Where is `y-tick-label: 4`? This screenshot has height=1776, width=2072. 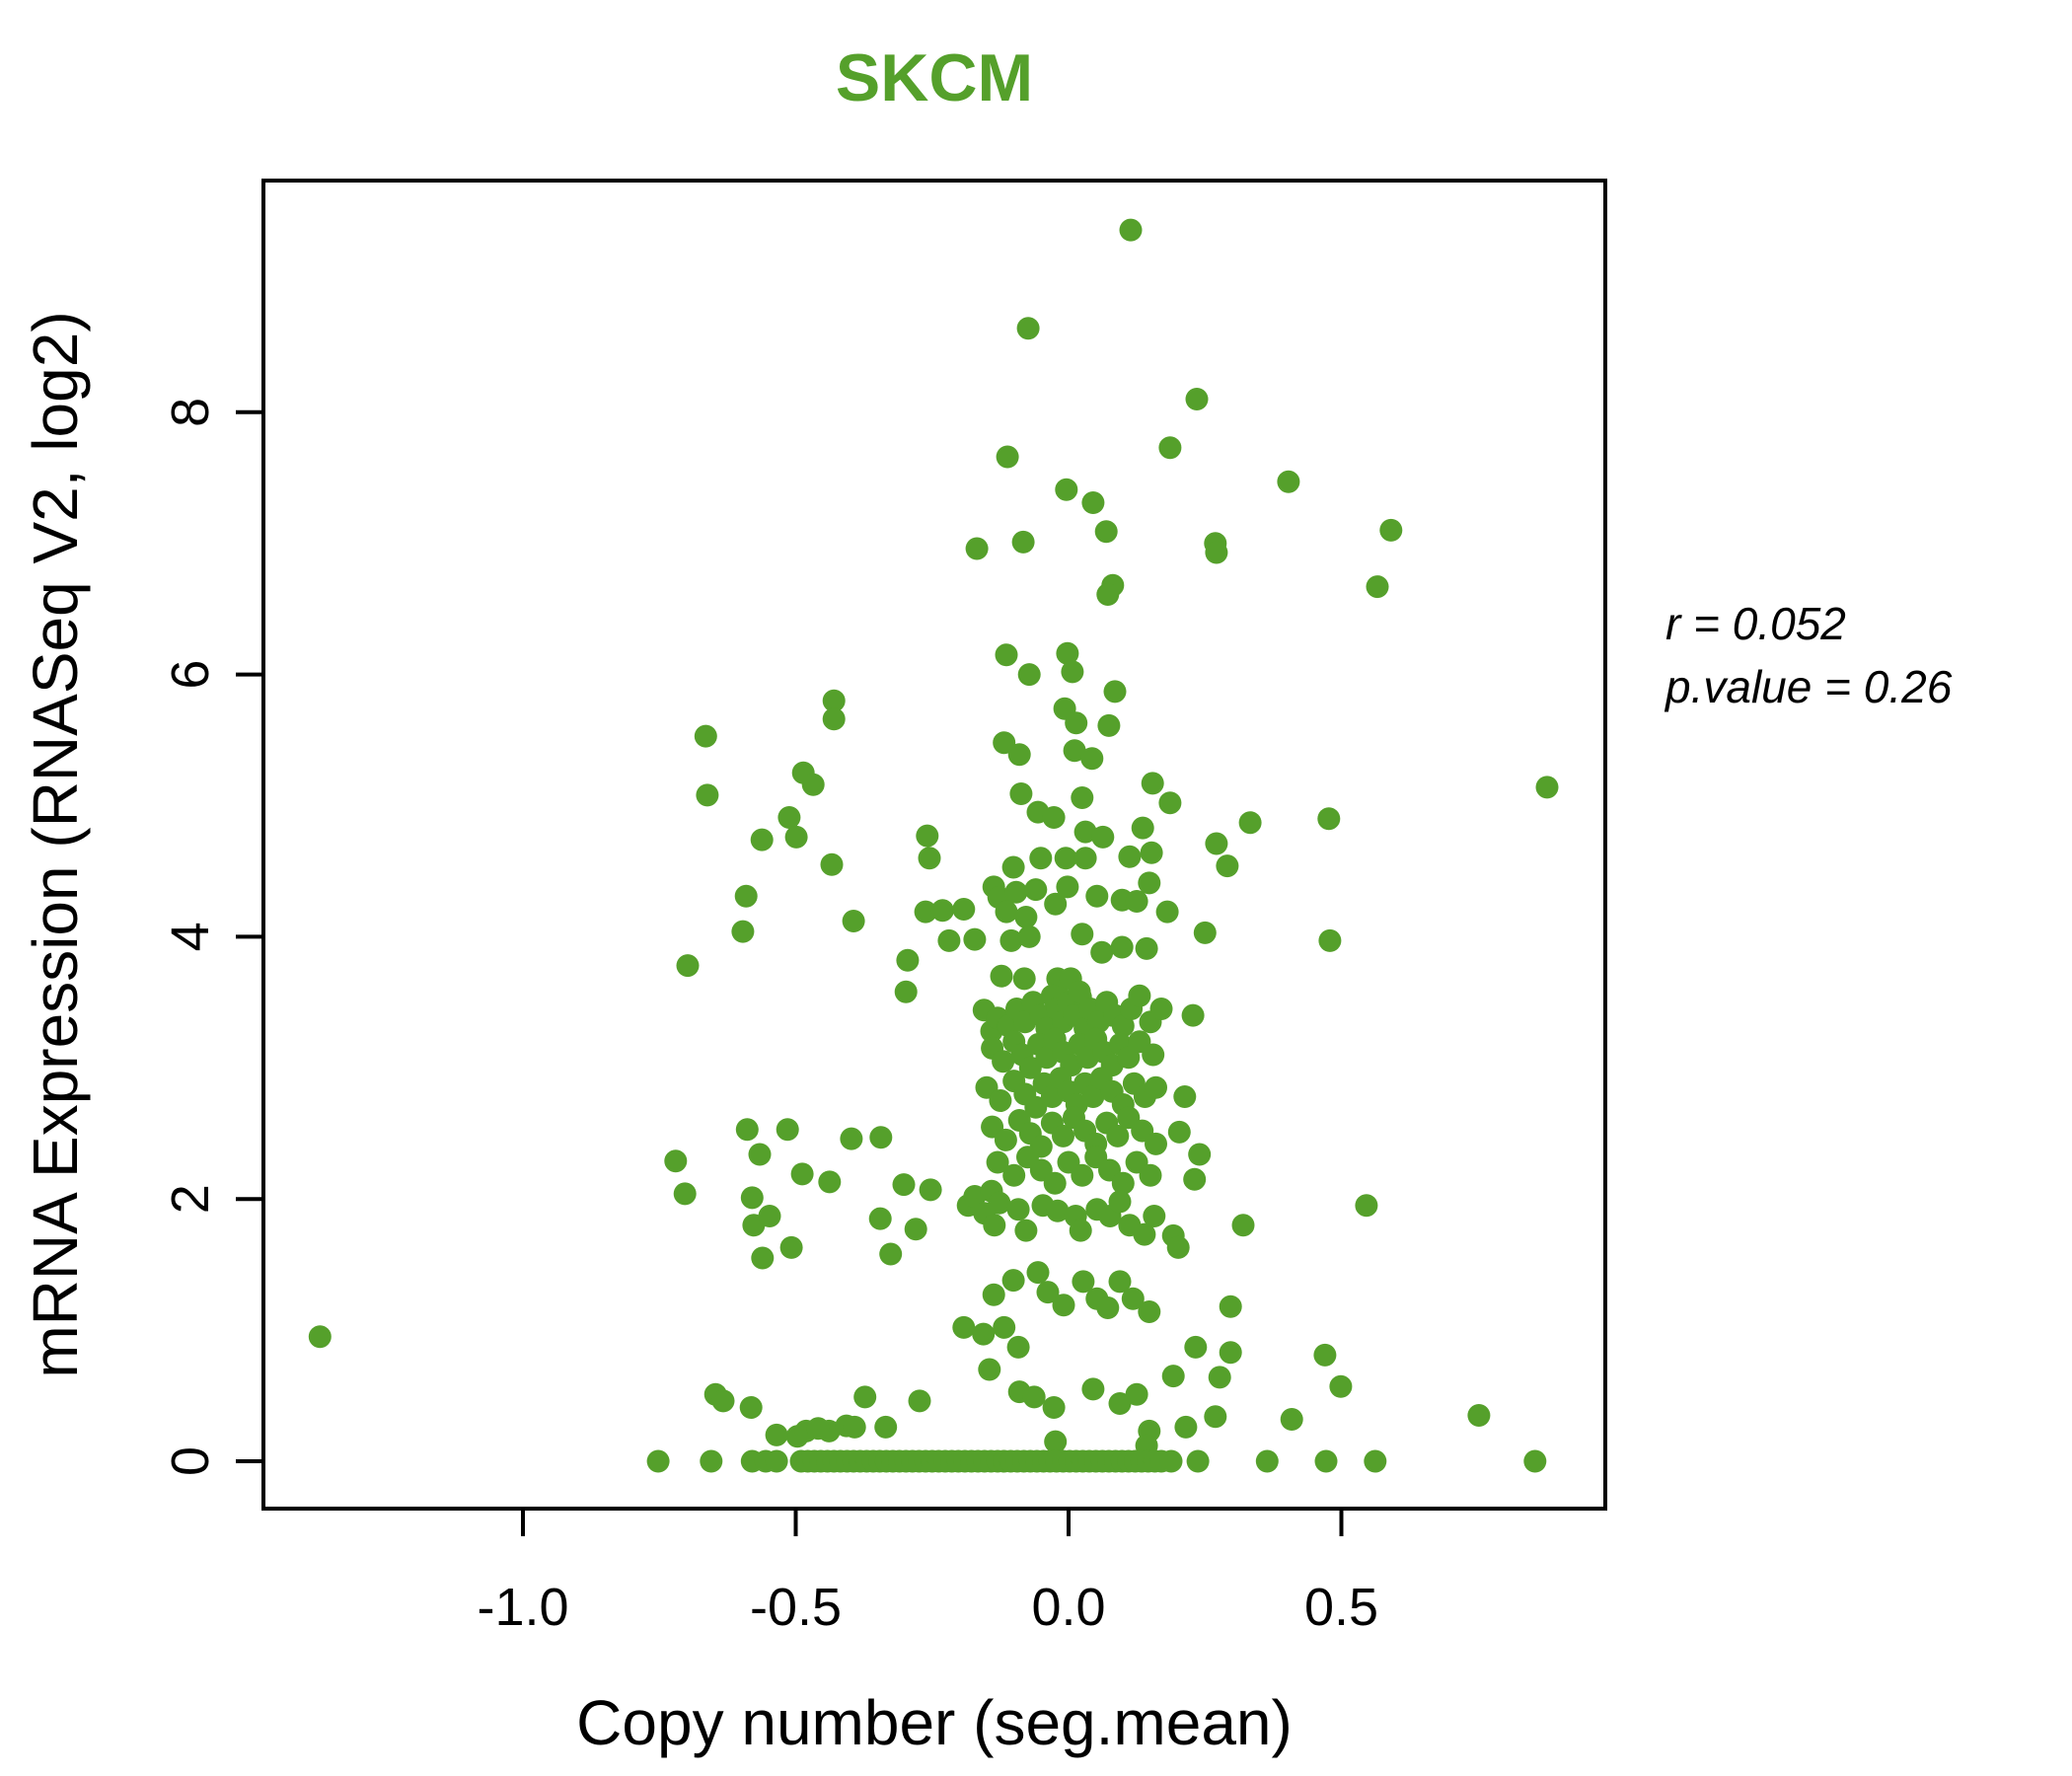
y-tick-label: 4 is located at coordinates (191, 937).